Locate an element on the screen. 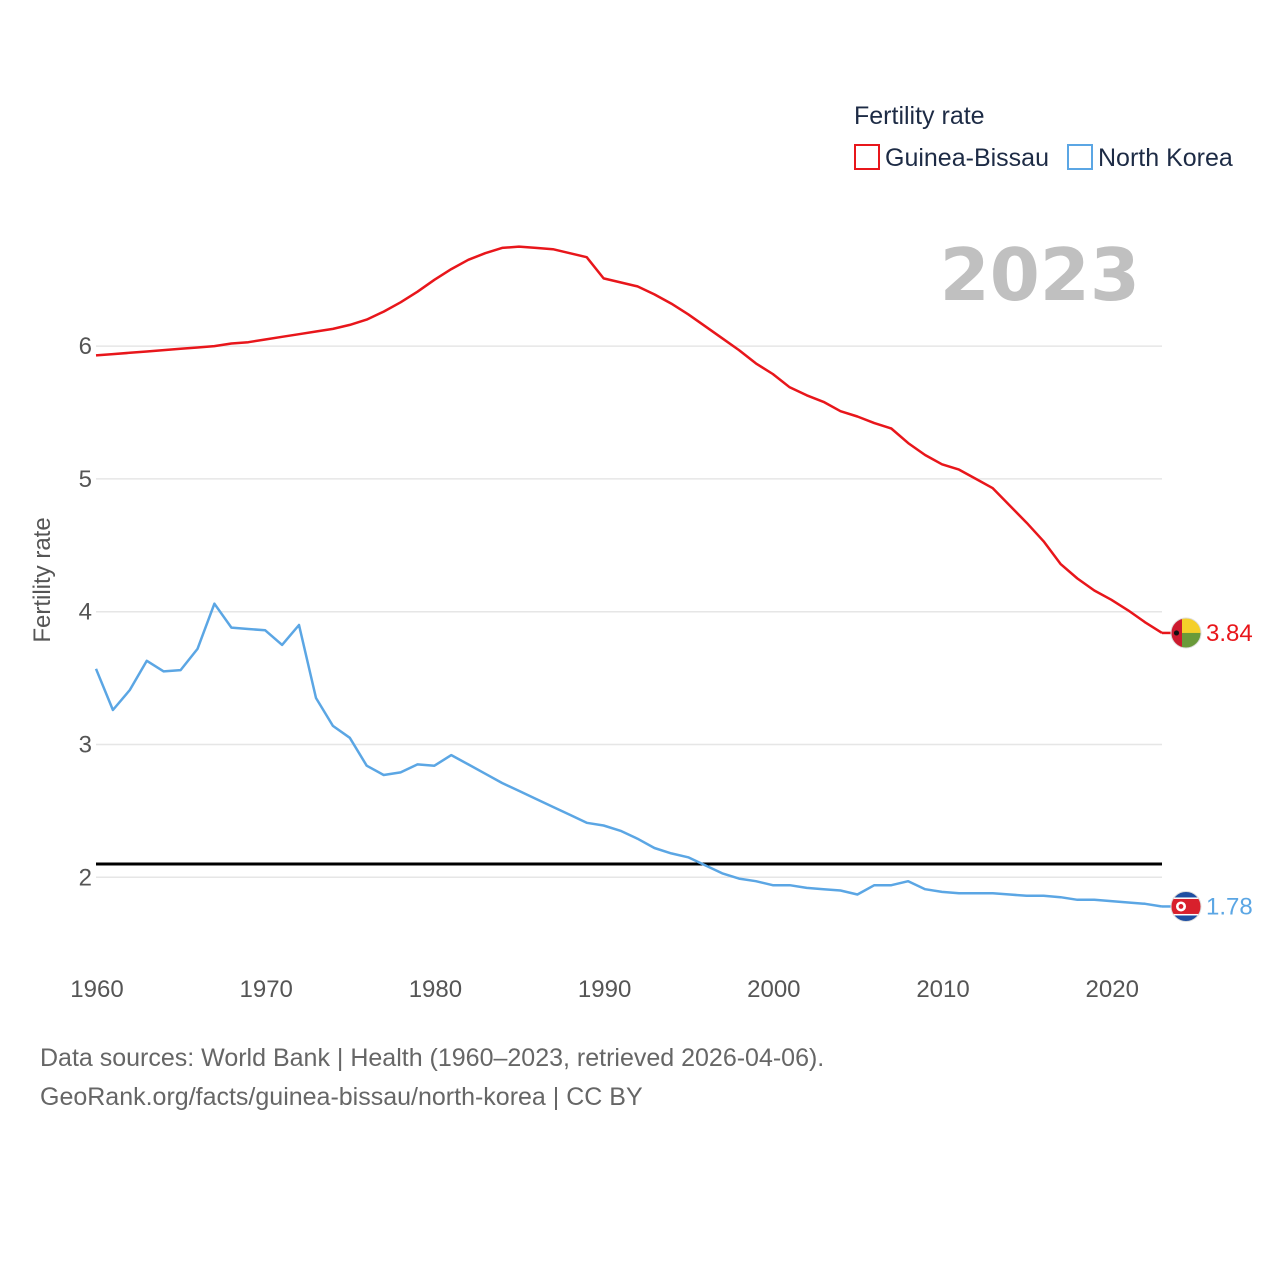 The width and height of the screenshot is (1280, 1280). y-tick-label-5: 5 is located at coordinates (85, 479).